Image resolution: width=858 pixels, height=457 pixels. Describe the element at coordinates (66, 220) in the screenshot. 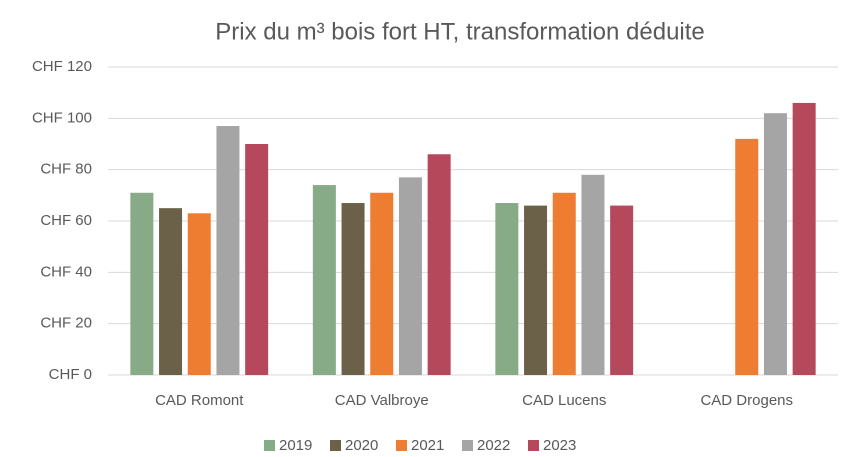

I see `y-tick-label: CHF 60` at that location.